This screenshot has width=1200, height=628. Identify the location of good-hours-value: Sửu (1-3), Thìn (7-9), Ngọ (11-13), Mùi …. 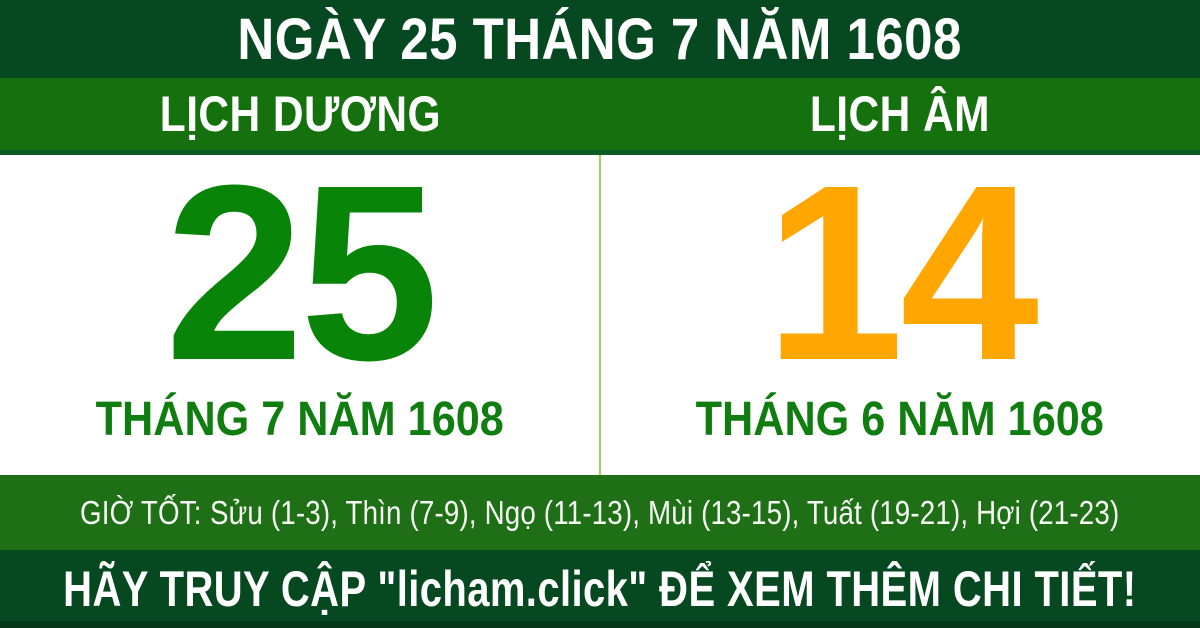
(665, 512).